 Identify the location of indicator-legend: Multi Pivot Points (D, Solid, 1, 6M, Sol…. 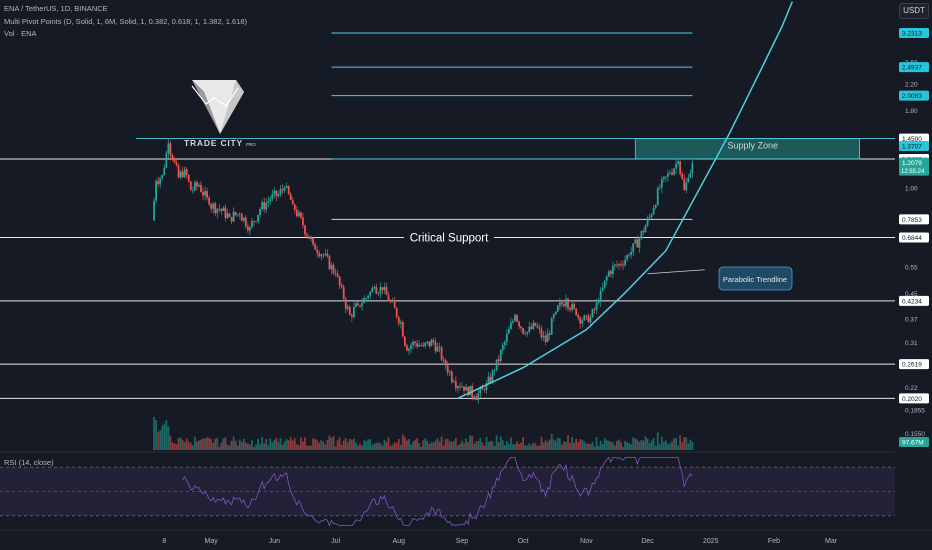
(126, 21).